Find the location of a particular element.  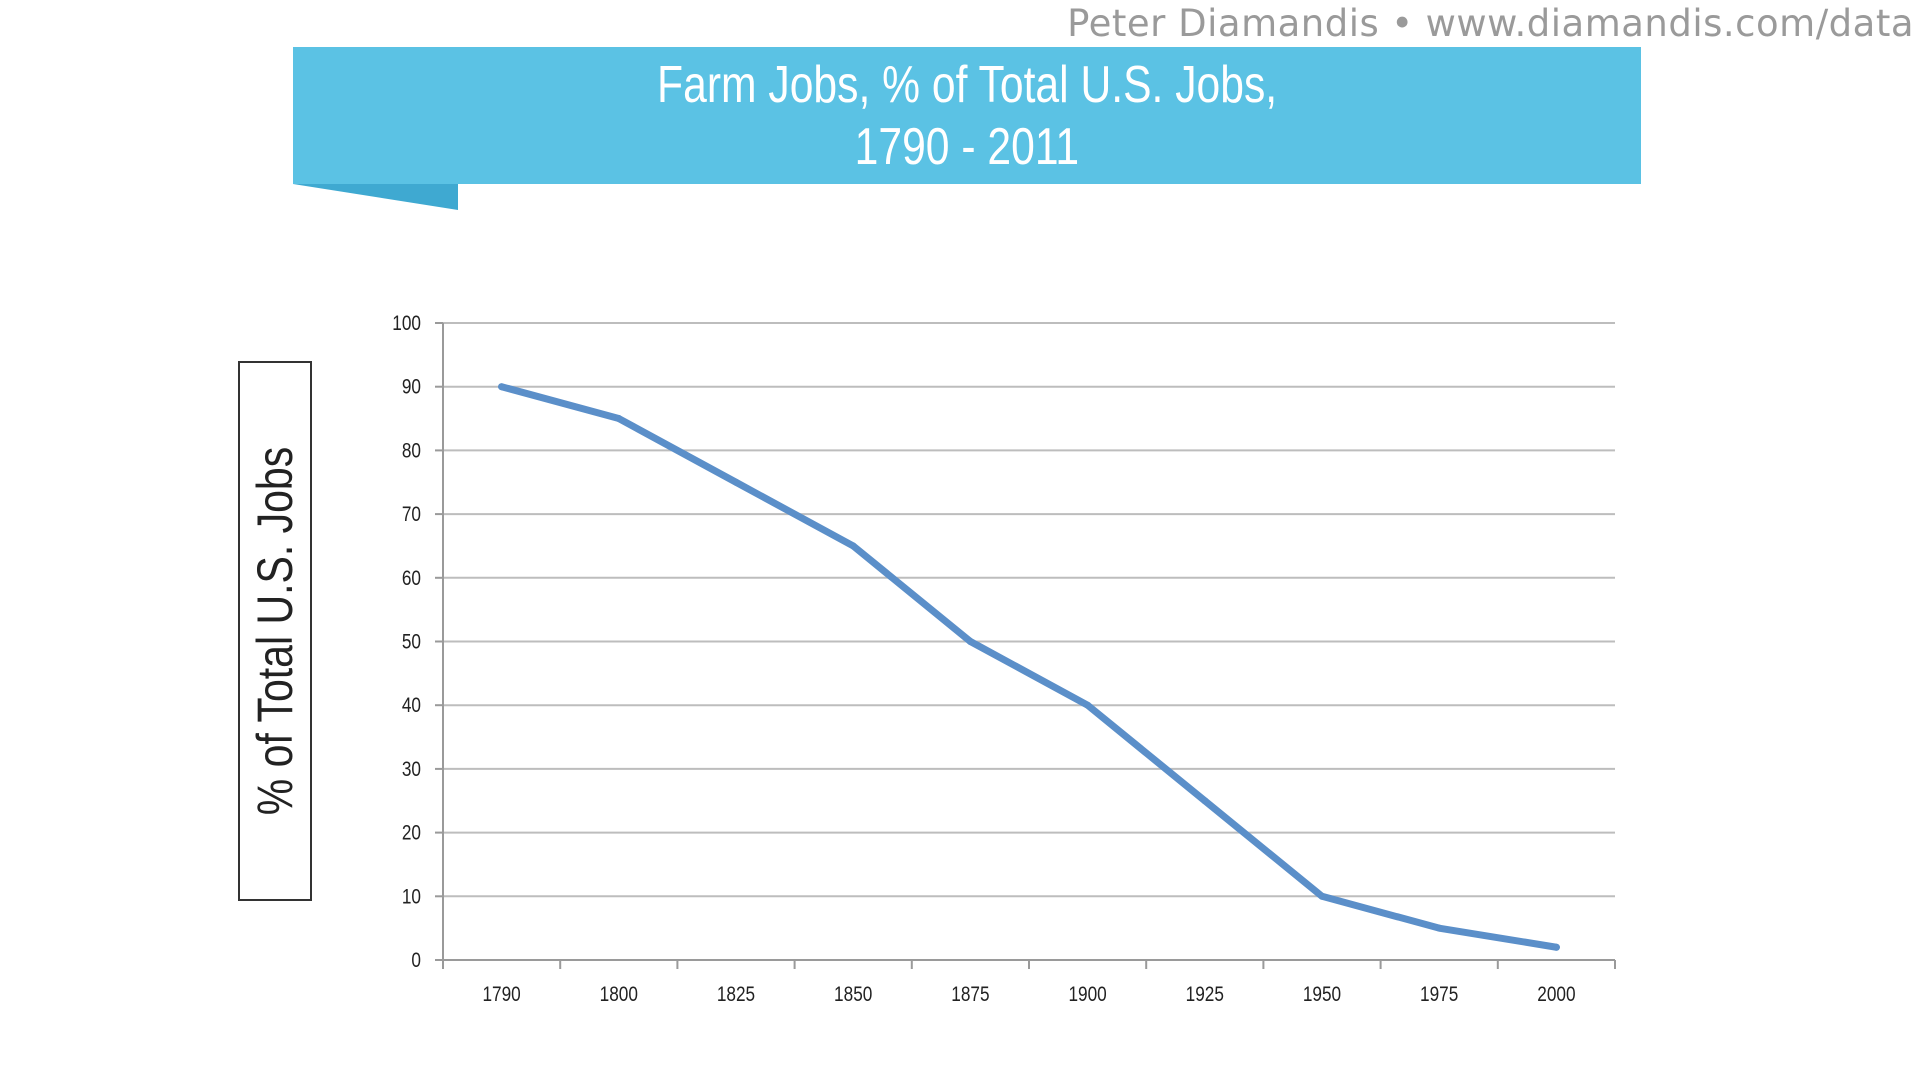

x-tick-label-1900: 1900 is located at coordinates (1087, 995).